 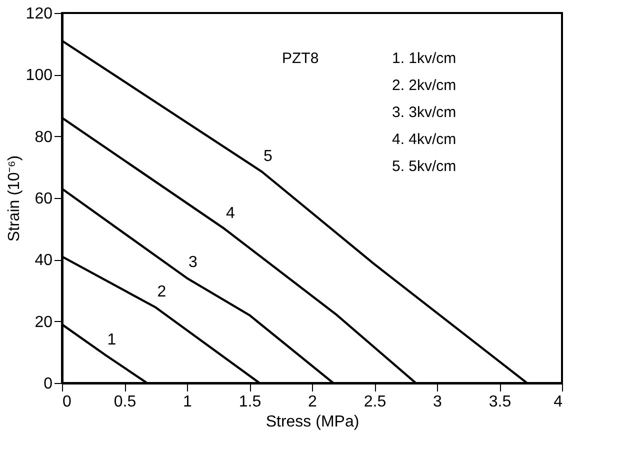 I want to click on y-tick-label: 40, so click(x=43, y=261).